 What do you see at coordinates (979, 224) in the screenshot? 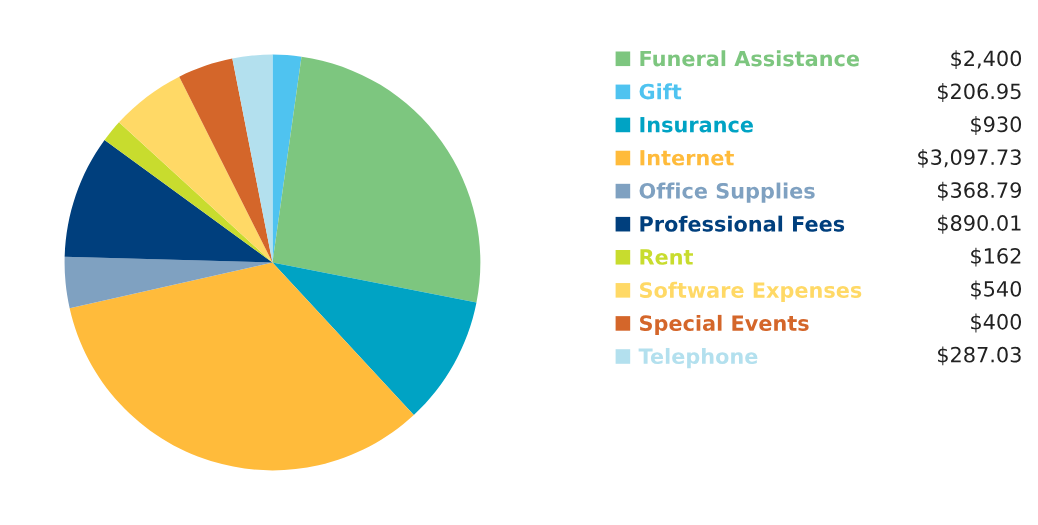
I see `data-label: $890.01` at bounding box center [979, 224].